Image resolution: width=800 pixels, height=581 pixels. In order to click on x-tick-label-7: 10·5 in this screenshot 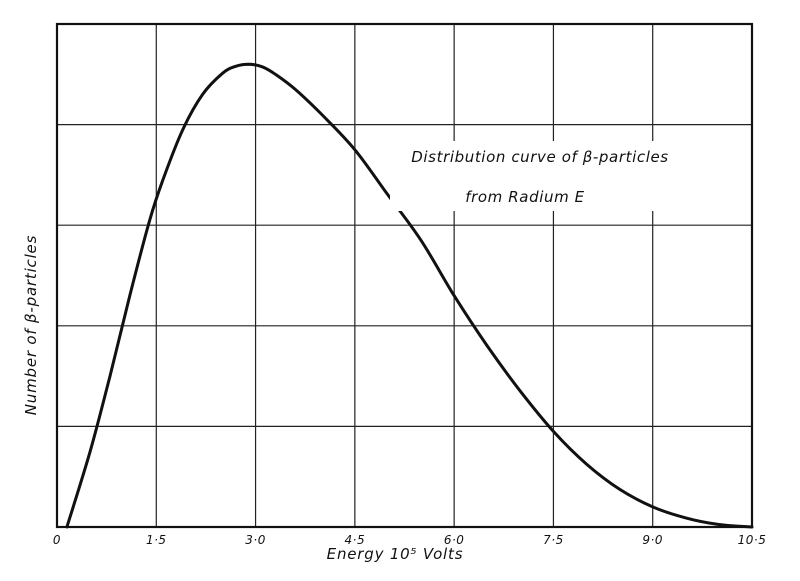, I will do `click(752, 540)`.